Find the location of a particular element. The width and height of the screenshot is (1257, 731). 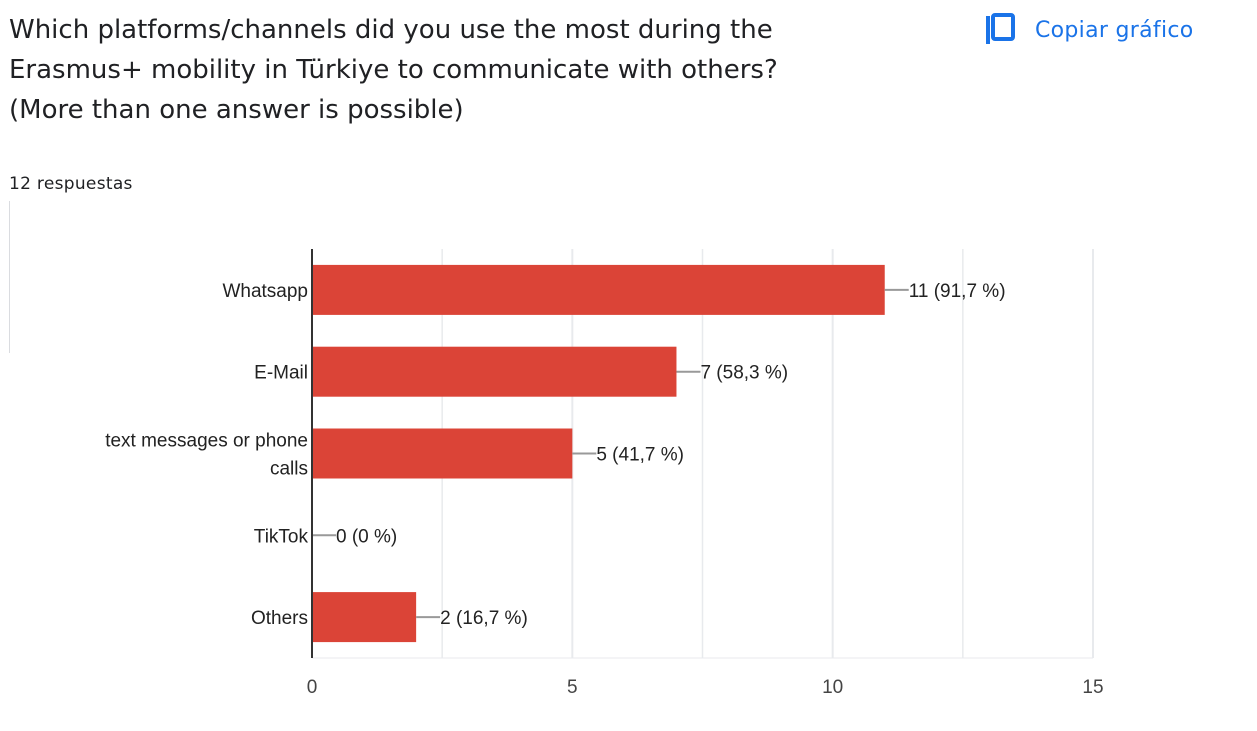

data-label: 11 (91,7 %) is located at coordinates (957, 291).